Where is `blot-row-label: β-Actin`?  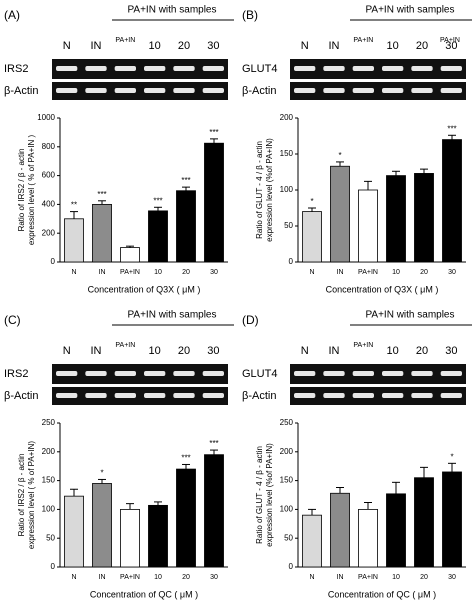 blot-row-label: β-Actin is located at coordinates (21, 396).